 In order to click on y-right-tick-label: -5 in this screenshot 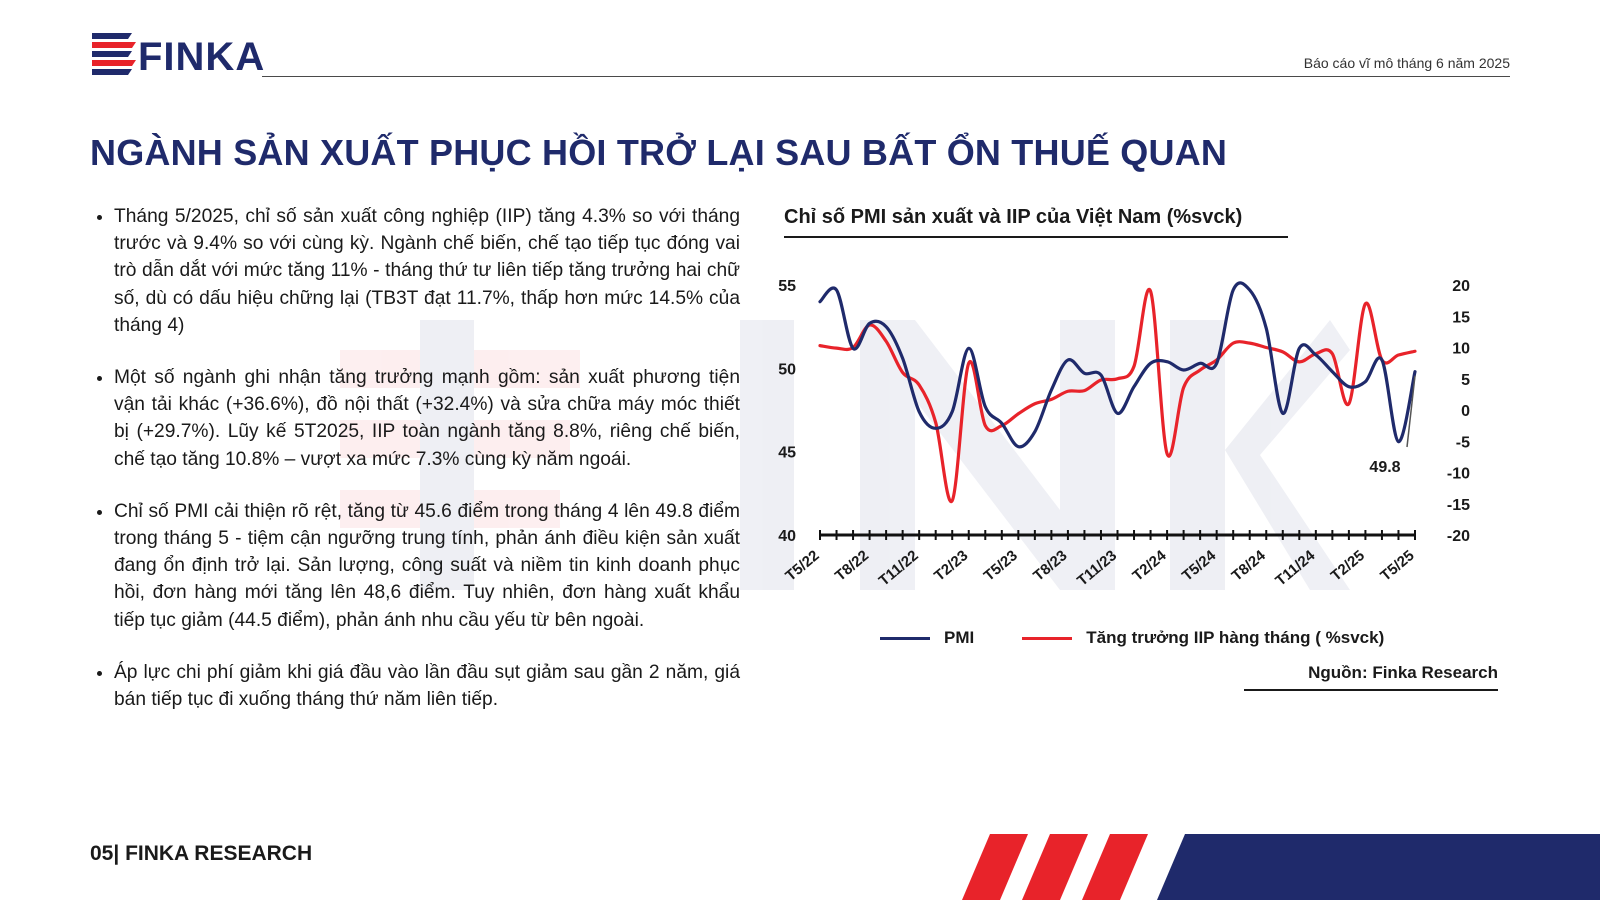, I will do `click(1463, 442)`.